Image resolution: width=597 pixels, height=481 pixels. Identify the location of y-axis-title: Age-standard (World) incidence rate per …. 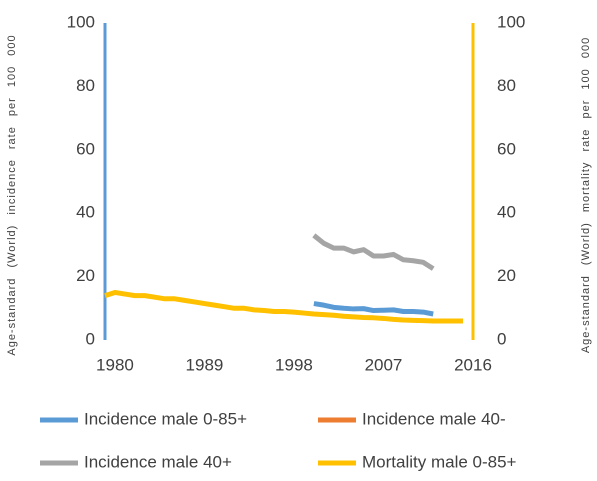
(12, 194).